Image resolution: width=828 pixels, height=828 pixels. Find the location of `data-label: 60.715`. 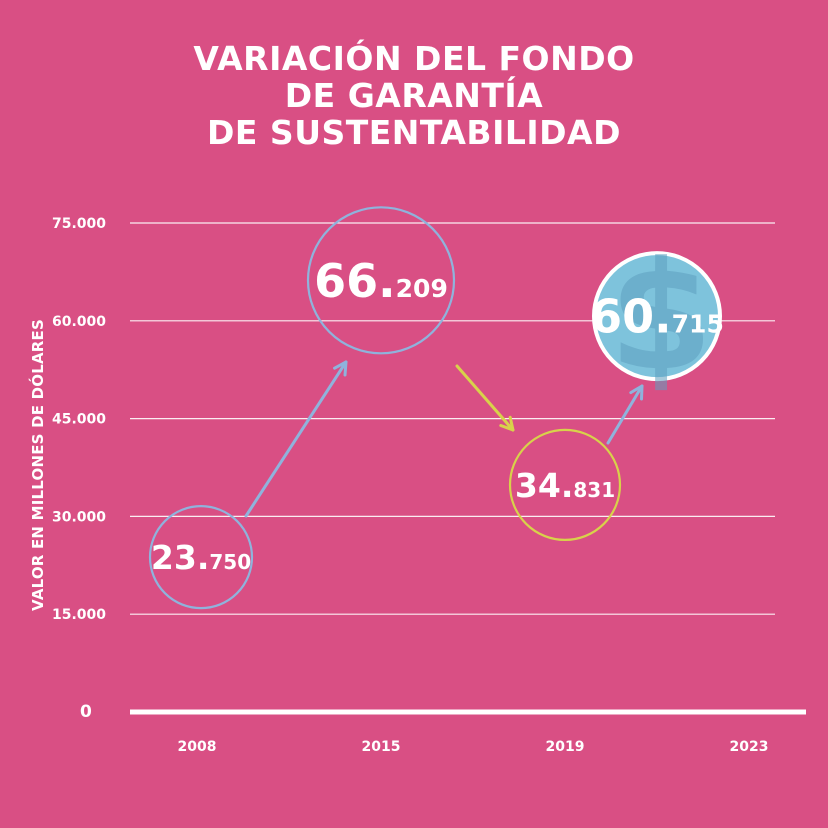

data-label: 60.715 is located at coordinates (657, 317).